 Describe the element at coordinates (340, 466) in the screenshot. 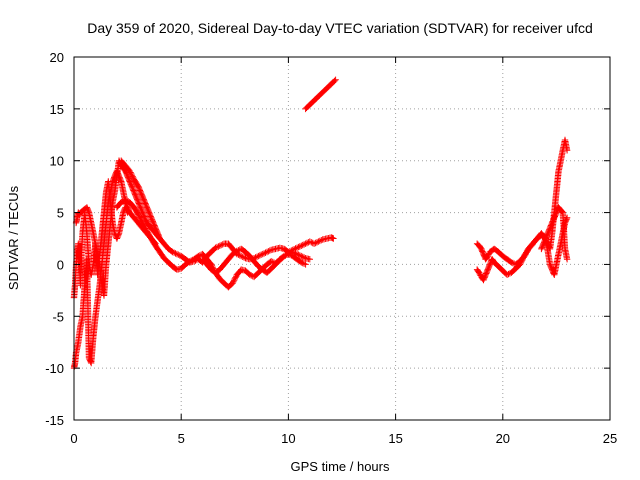

I see `x-axis-label: GPS time / hours` at that location.